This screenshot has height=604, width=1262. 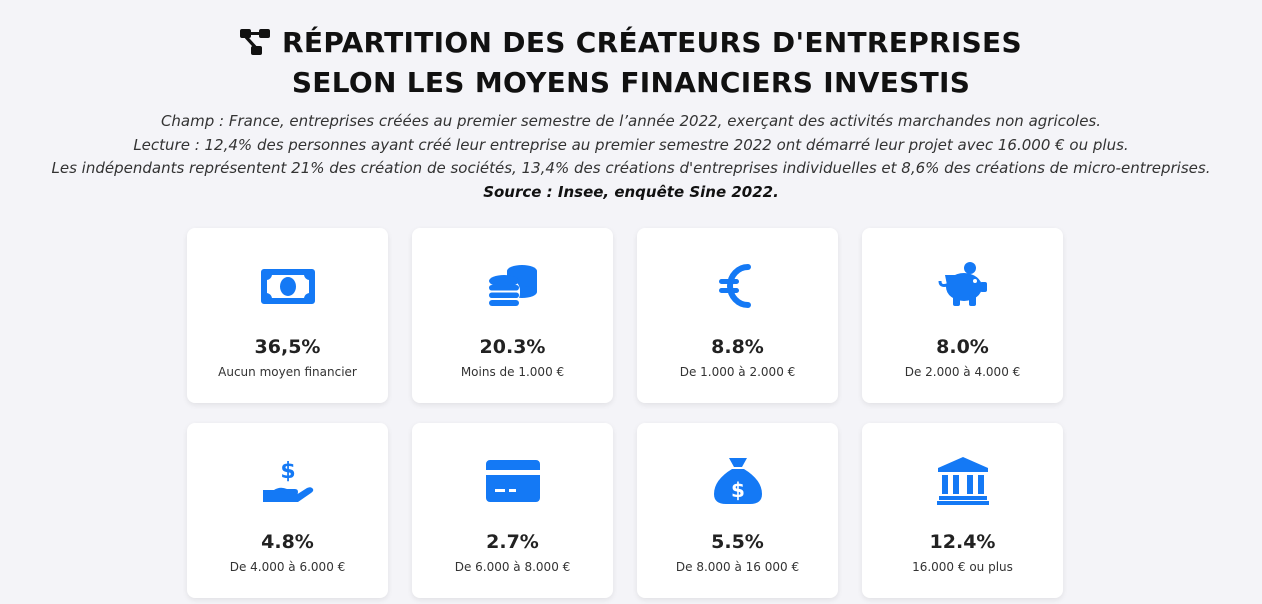 What do you see at coordinates (737, 372) in the screenshot?
I see `stat-label: De 1.000 à 2.000 €` at bounding box center [737, 372].